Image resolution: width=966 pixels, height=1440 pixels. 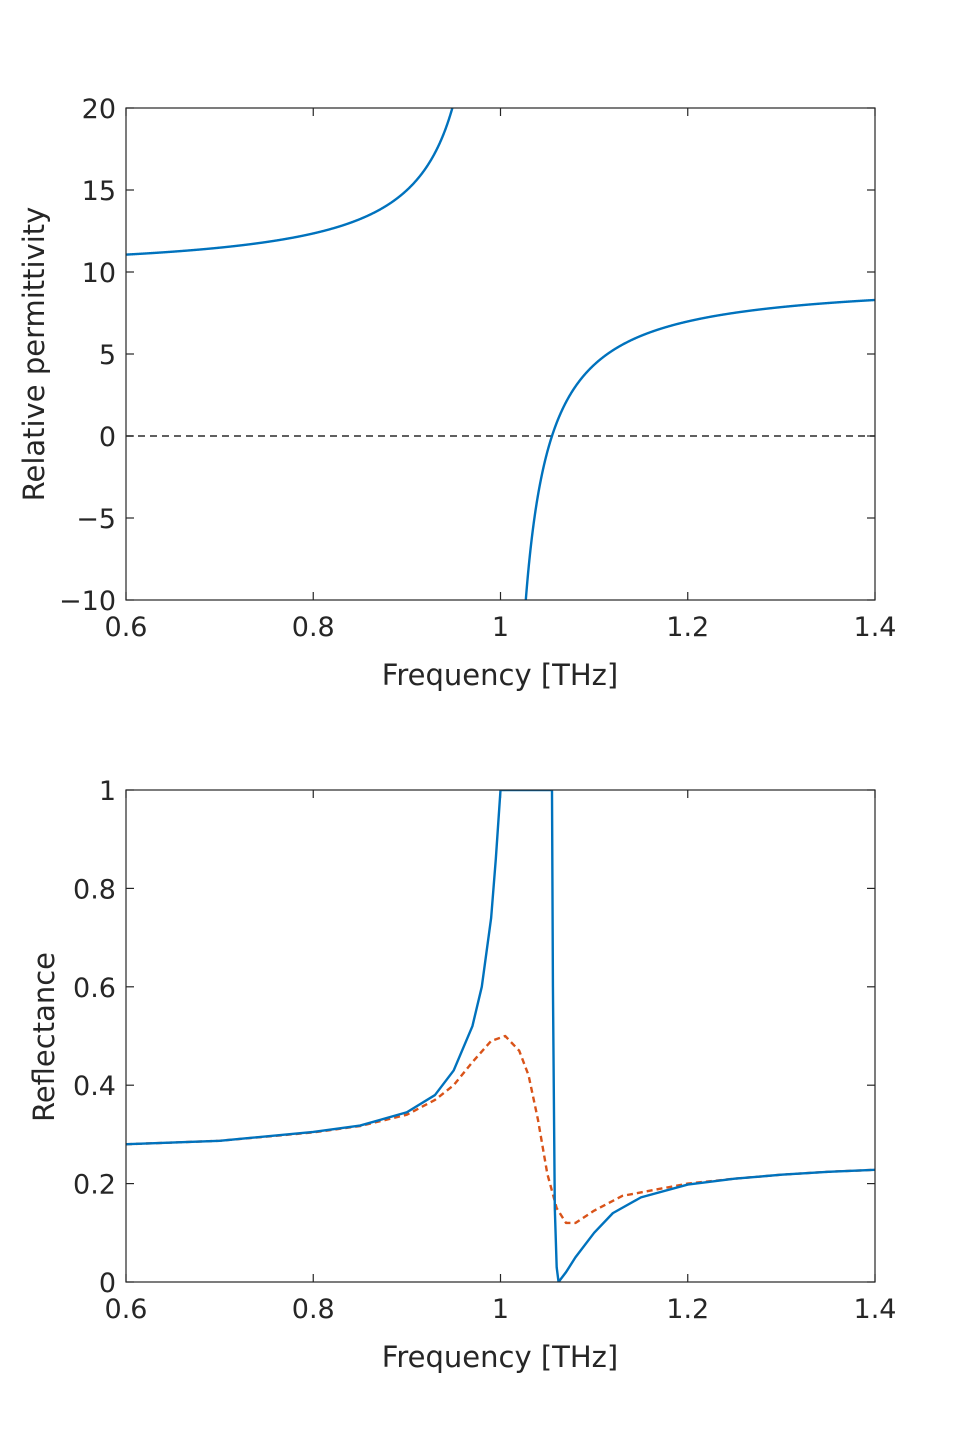 I want to click on x-tick-labels-permittivity: 0.6 0.8 1 1.2 1.4, so click(x=501, y=627).